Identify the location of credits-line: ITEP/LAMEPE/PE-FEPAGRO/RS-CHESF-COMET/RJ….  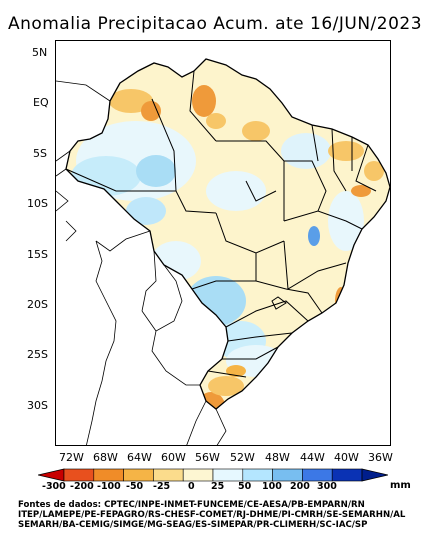
(212, 515).